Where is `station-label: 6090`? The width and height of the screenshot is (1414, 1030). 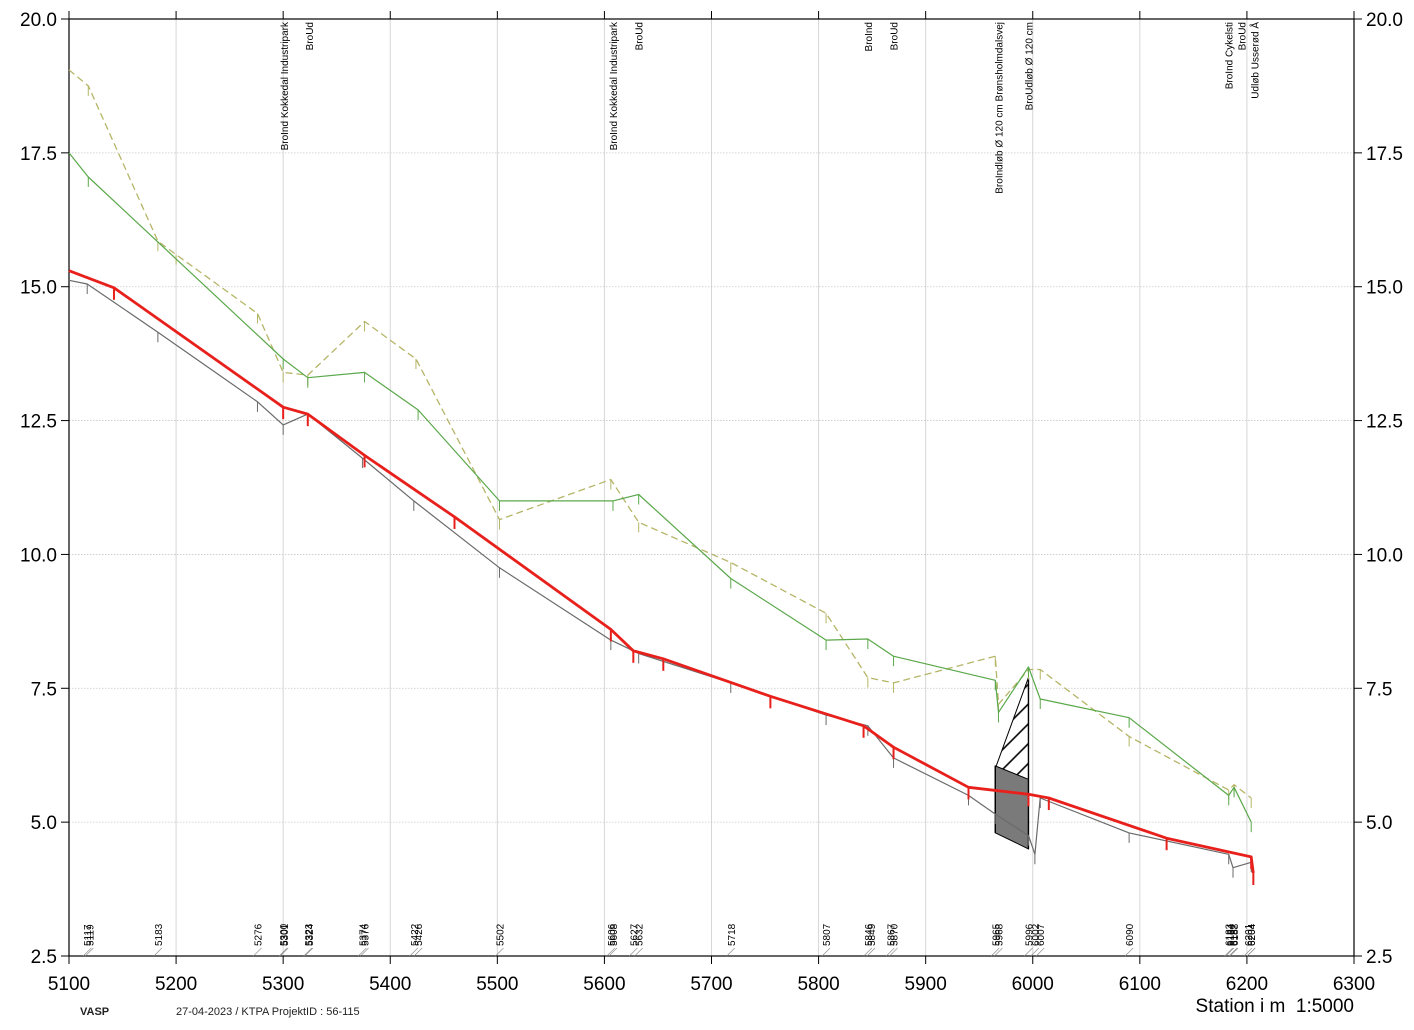 station-label: 6090 is located at coordinates (1130, 934).